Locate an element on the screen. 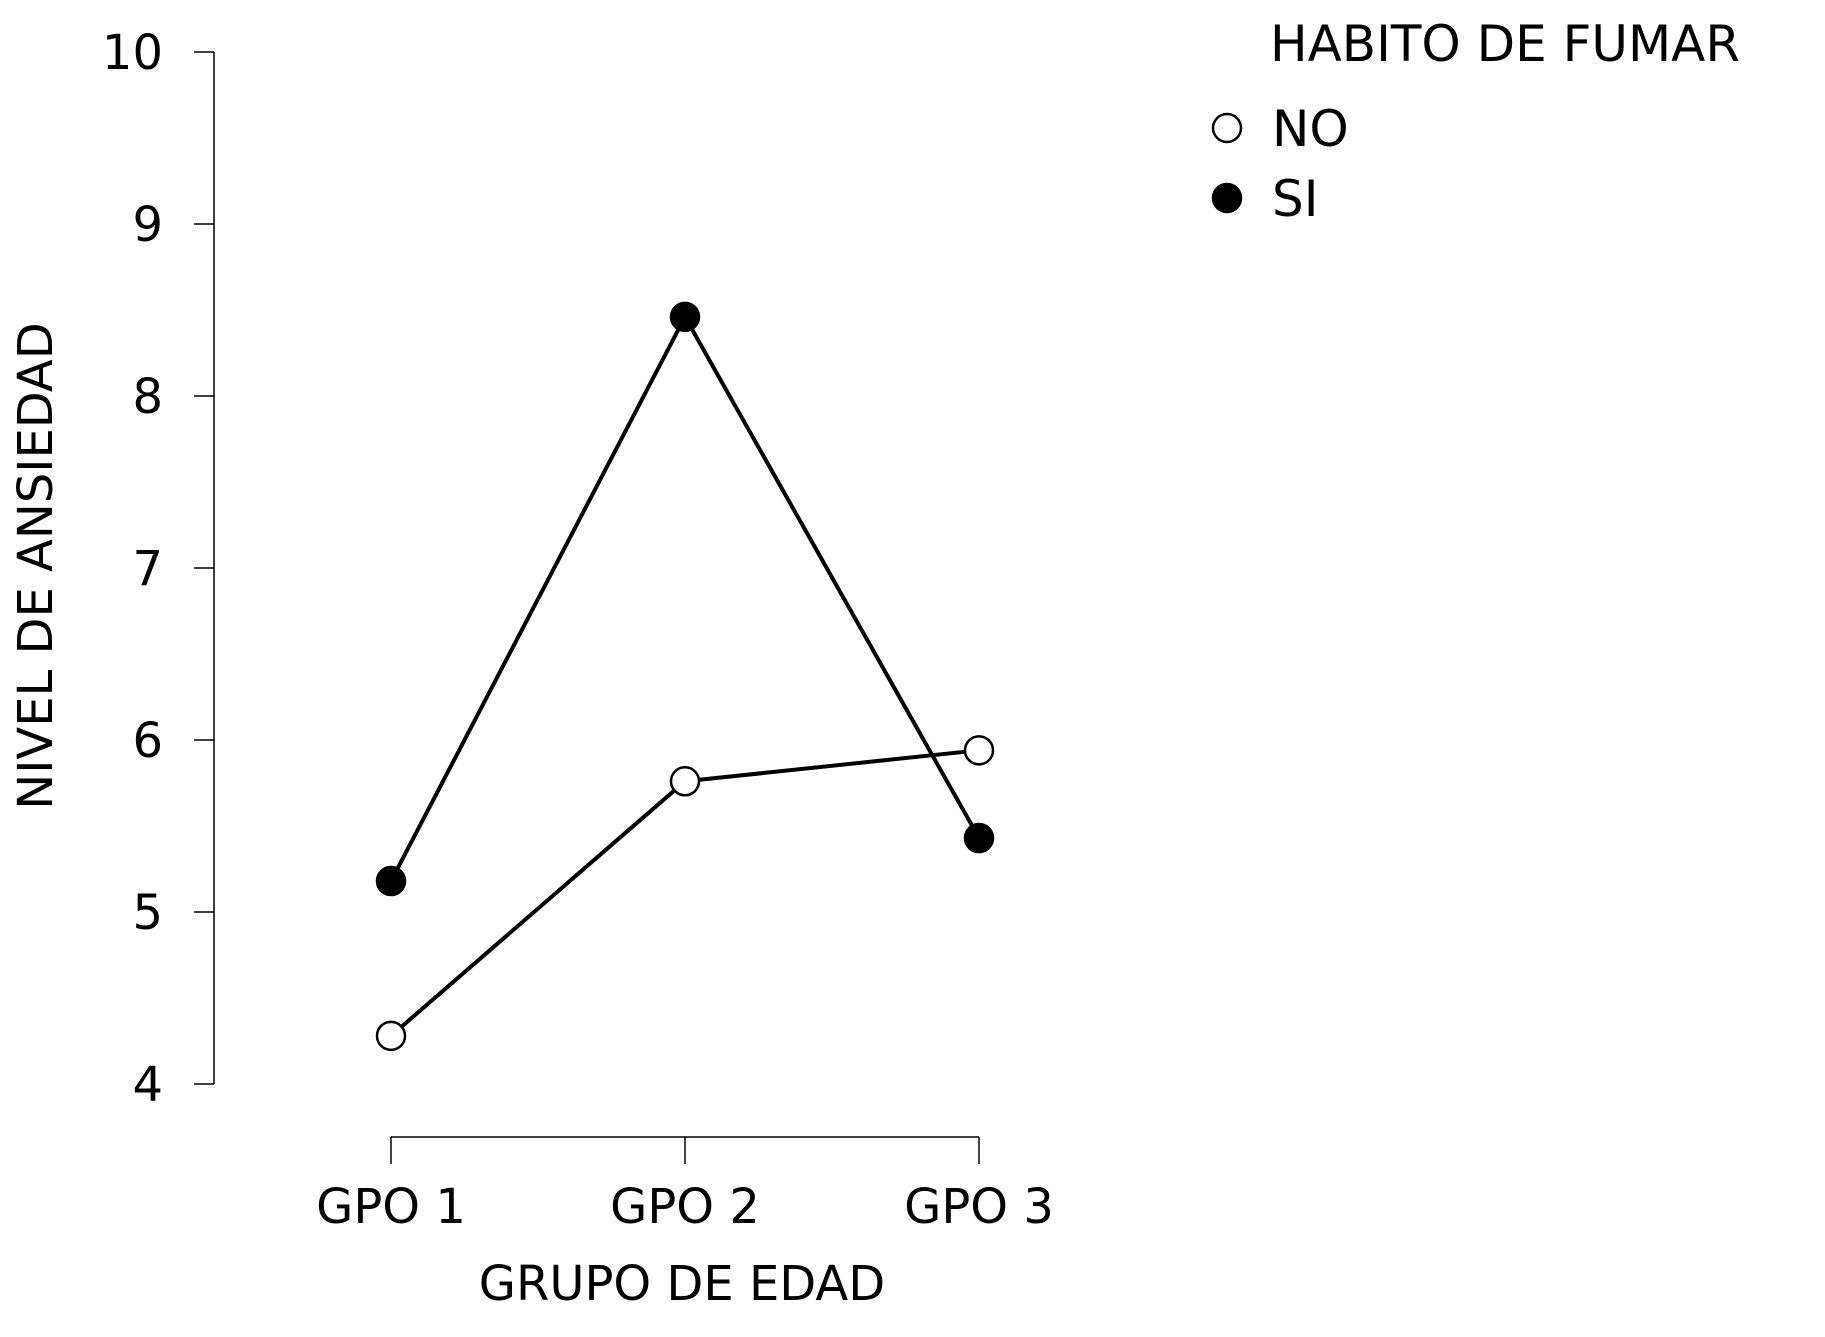  x-tick-label: GPO 3 is located at coordinates (979, 1207).